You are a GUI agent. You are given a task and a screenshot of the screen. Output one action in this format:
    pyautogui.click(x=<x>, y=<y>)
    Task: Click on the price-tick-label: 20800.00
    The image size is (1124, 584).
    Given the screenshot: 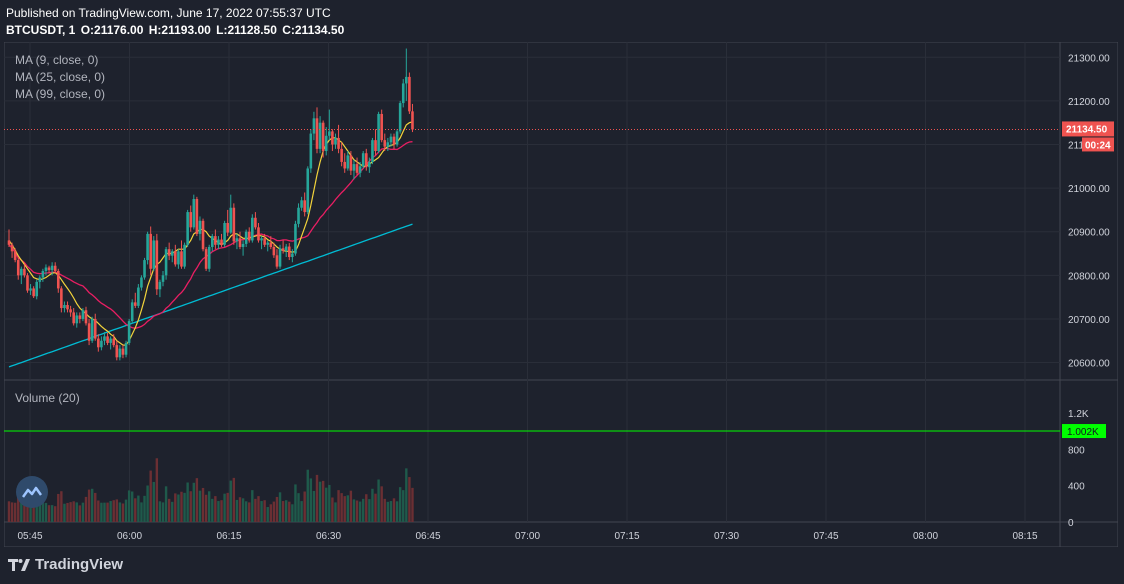 What is the action you would take?
    pyautogui.click(x=1089, y=276)
    